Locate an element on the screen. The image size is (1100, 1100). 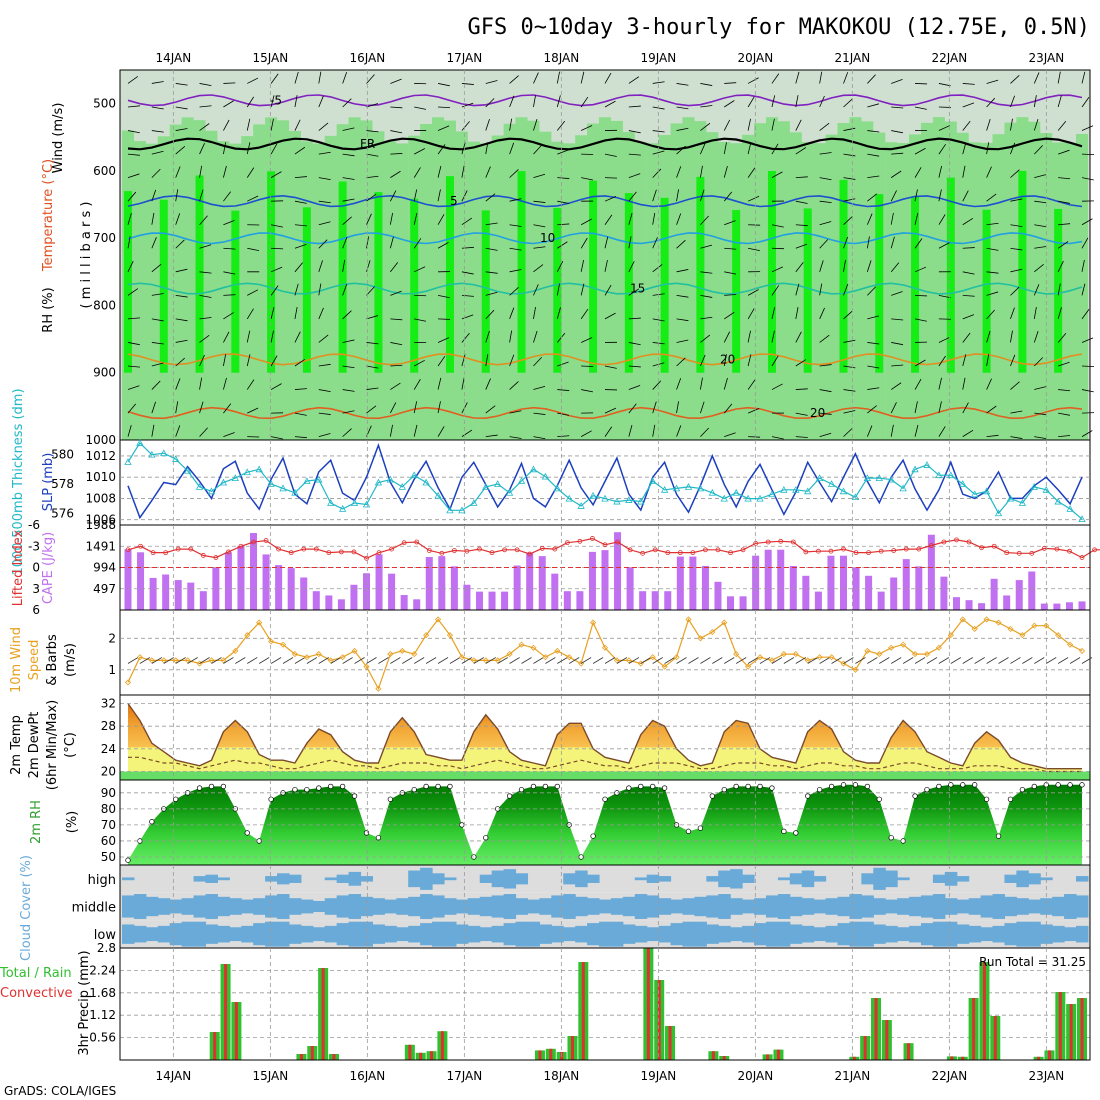
rh-tick: 70 is located at coordinates (108, 825).